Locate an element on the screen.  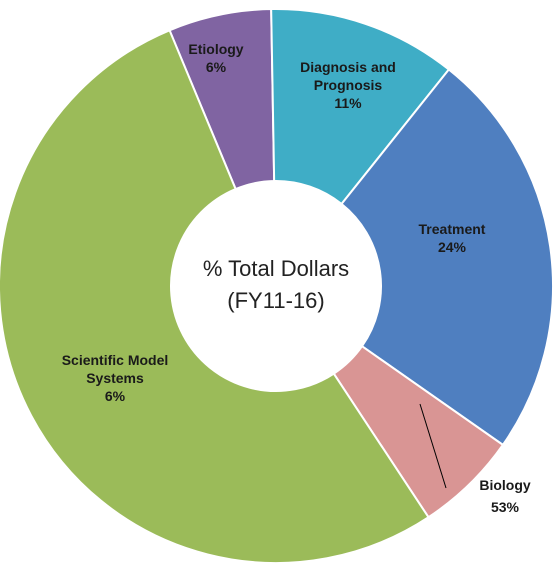
category-label: Etiology is located at coordinates (216, 49).